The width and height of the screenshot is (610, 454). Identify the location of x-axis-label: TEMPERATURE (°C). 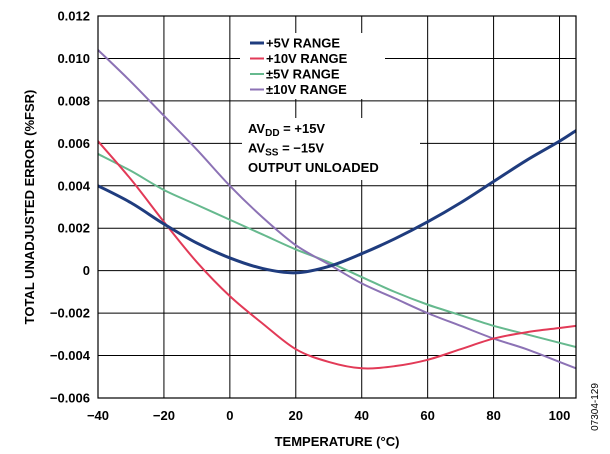
(337, 441).